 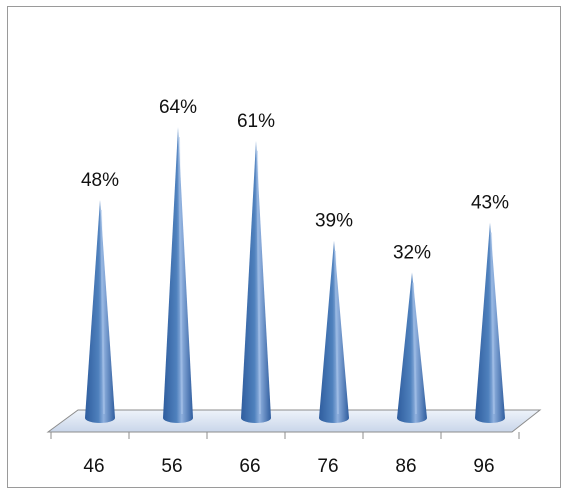 What do you see at coordinates (483, 466) in the screenshot?
I see `x-tick-label-96: 96` at bounding box center [483, 466].